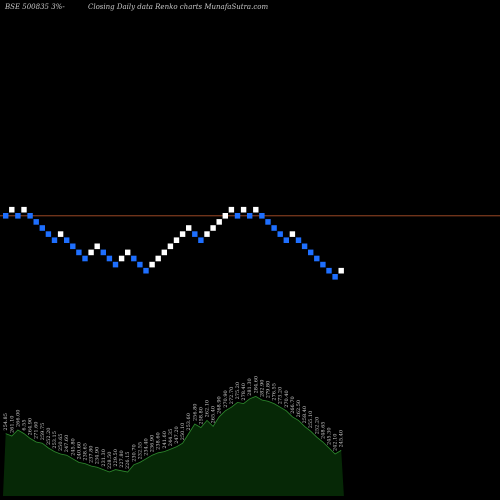 Image resolution: width=500 pixels, height=500 pixels. What do you see at coordinates (287, 399) in the screenshot?
I see `volume-label: 270.40` at bounding box center [287, 399].